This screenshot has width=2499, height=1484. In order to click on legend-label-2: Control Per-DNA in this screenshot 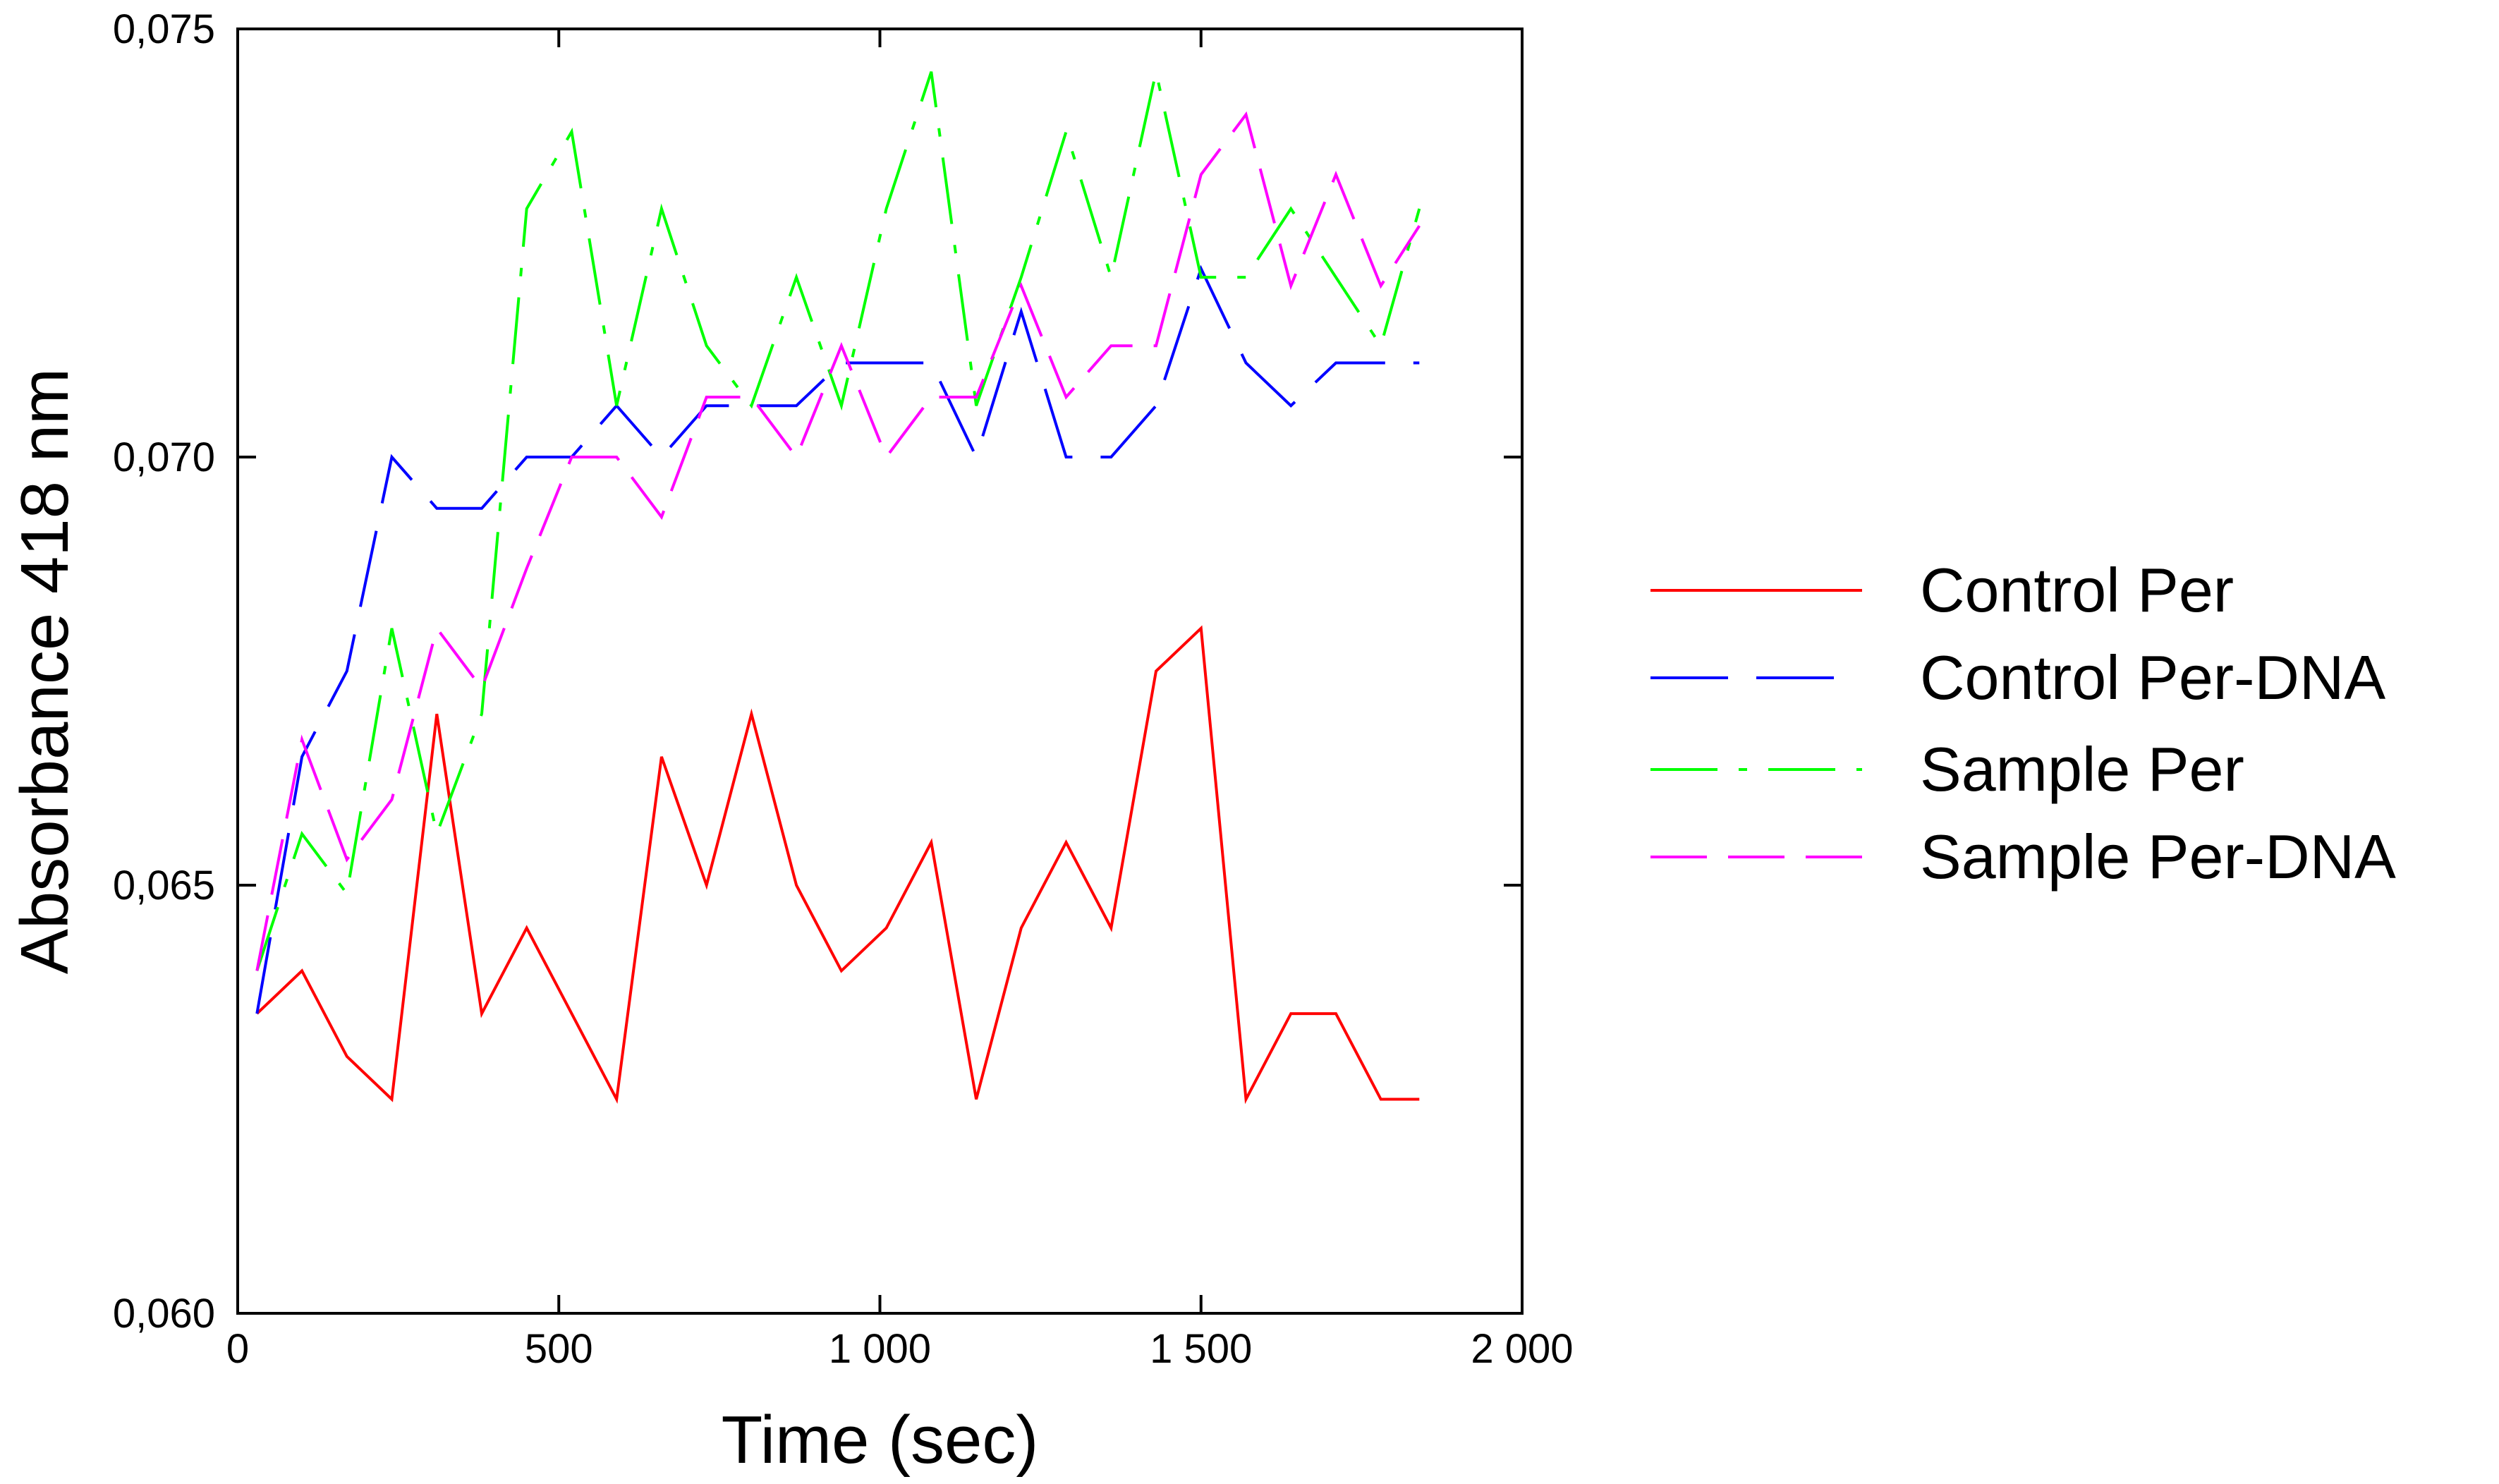, I will do `click(2152, 677)`.